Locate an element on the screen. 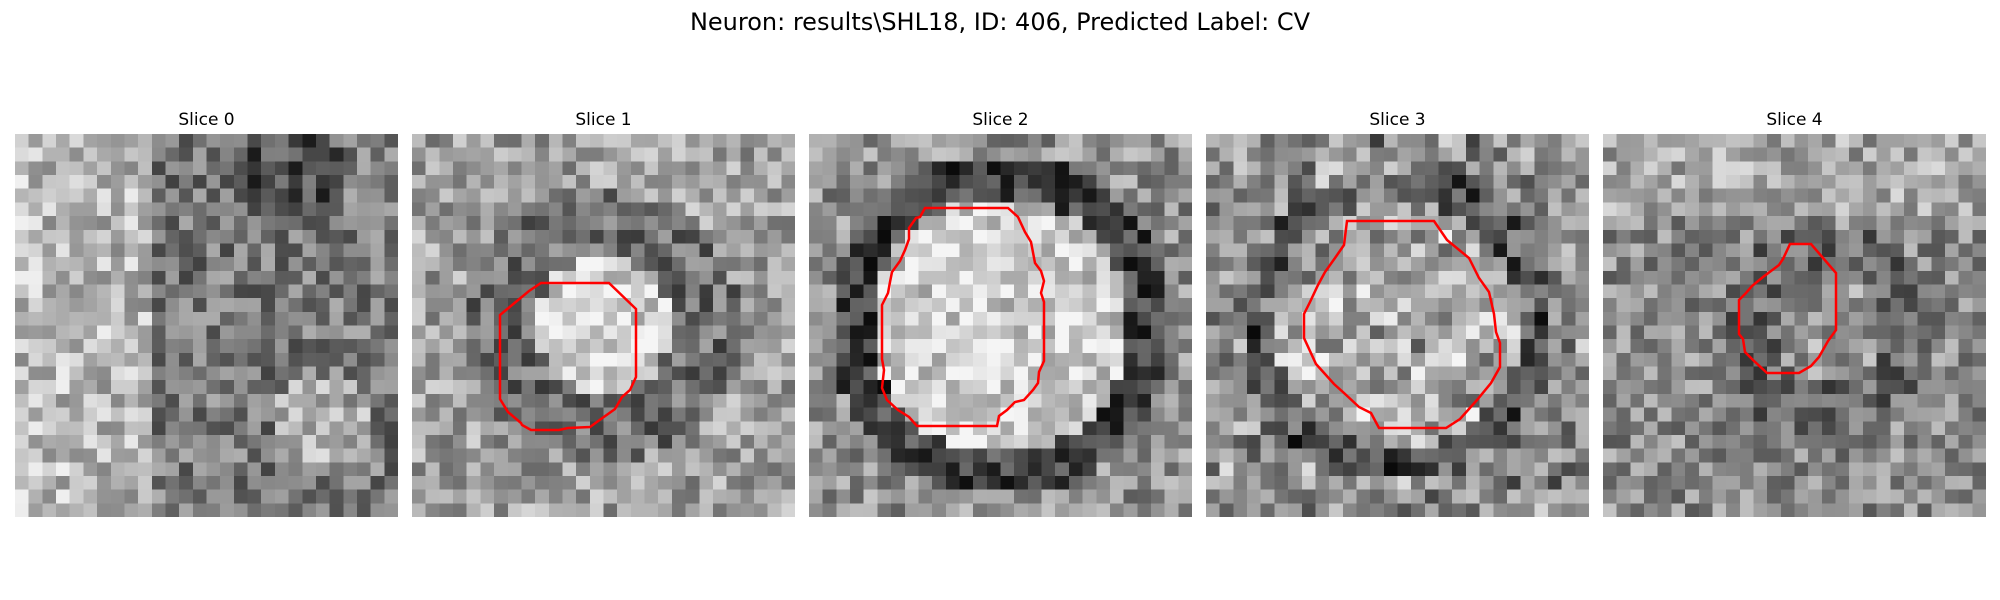 The image size is (2000, 600). slice-title: Slice 1 is located at coordinates (603, 120).